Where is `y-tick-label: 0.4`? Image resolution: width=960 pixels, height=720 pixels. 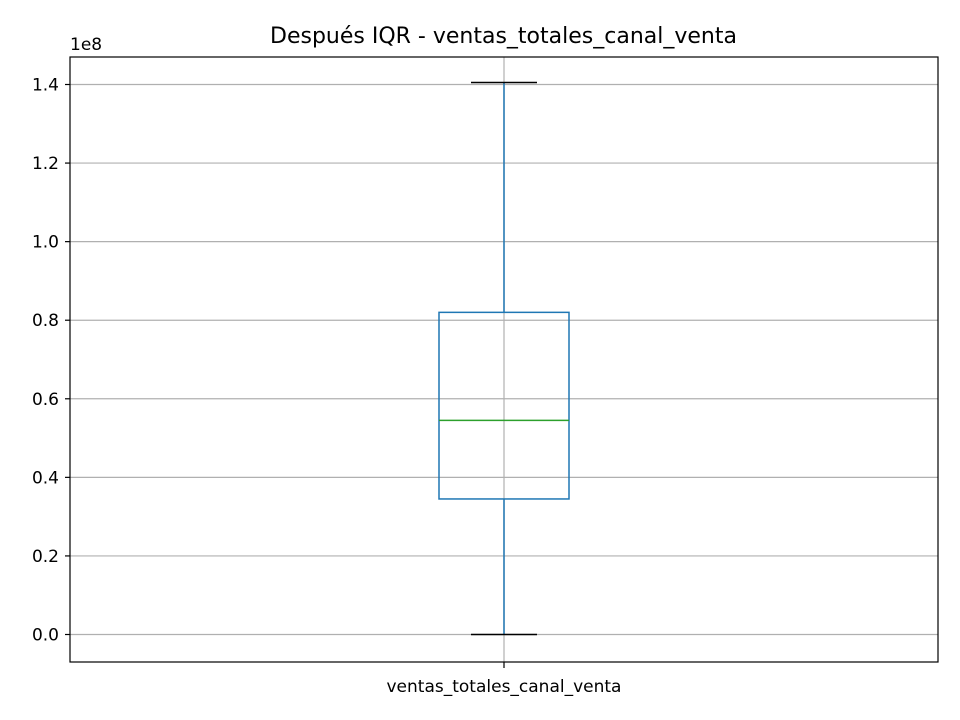 y-tick-label: 0.4 is located at coordinates (45, 478).